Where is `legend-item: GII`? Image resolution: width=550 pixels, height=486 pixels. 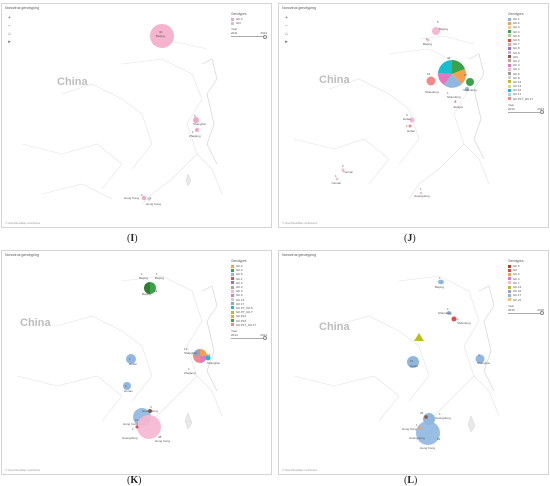 legend-item: GII is located at coordinates (526, 270).